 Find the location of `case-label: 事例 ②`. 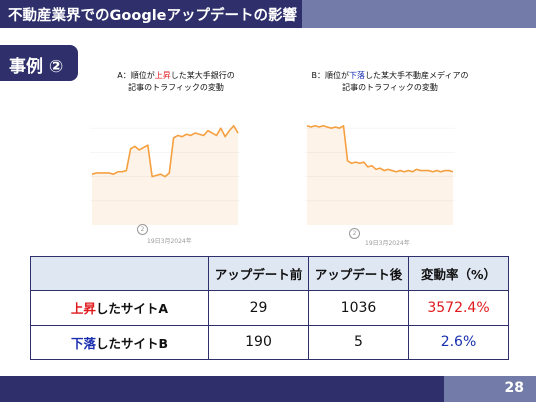

case-label: 事例 ② is located at coordinates (36, 67).